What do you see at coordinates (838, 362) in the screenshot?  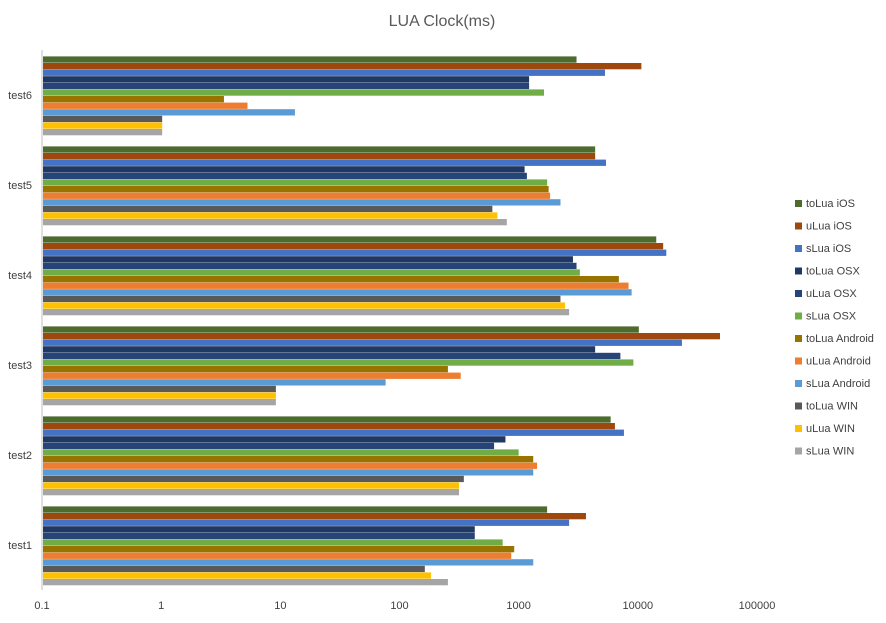 I see `legend-label: uLua Android` at bounding box center [838, 362].